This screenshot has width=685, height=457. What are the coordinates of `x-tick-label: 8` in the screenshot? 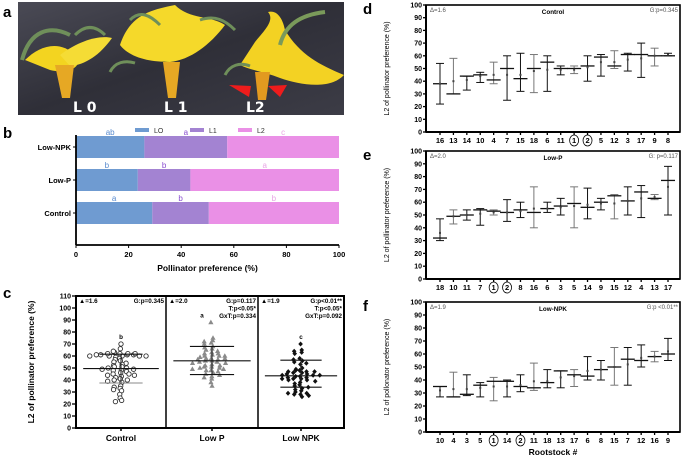 It's located at (668, 140).